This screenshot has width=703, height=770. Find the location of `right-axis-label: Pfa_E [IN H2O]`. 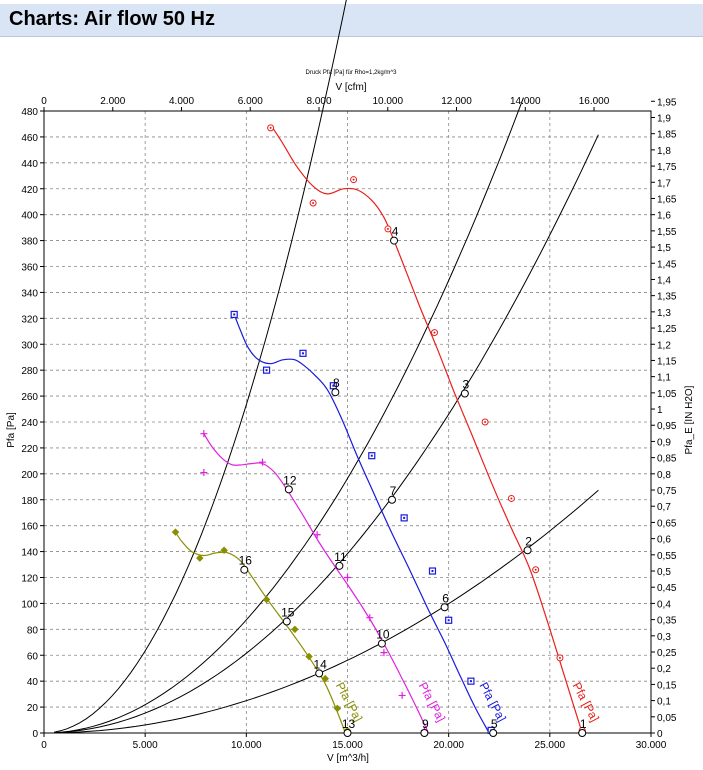

right-axis-label: Pfa_E [IN H2O] is located at coordinates (689, 419).